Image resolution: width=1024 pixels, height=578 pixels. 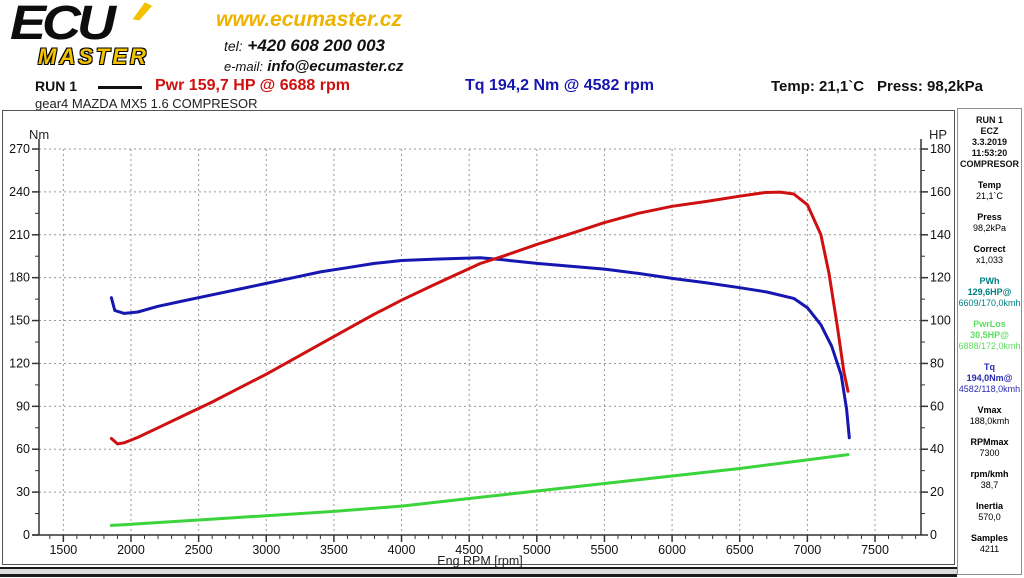 What do you see at coordinates (989, 485) in the screenshot?
I see `sidebar-stat-value: 38,7` at bounding box center [989, 485].